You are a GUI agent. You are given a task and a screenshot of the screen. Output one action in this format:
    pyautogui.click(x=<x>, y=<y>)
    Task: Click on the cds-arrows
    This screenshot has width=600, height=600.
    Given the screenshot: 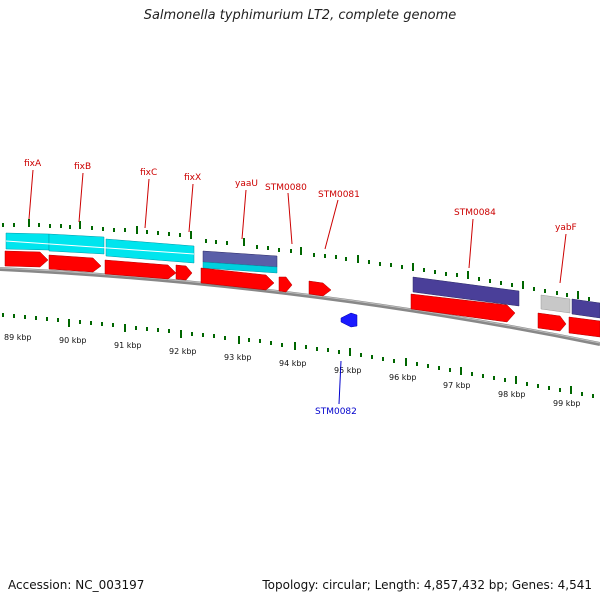 What is the action you would take?
    pyautogui.click(x=302, y=294)
    